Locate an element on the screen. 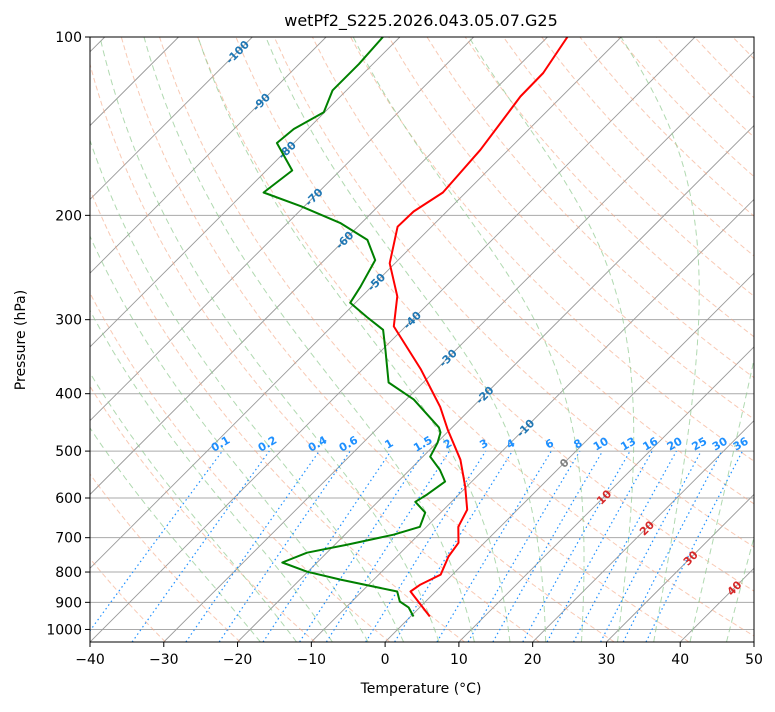 Image resolution: width=775 pixels, height=712 pixels. mixing-ratio-label: 3 is located at coordinates (483, 444).